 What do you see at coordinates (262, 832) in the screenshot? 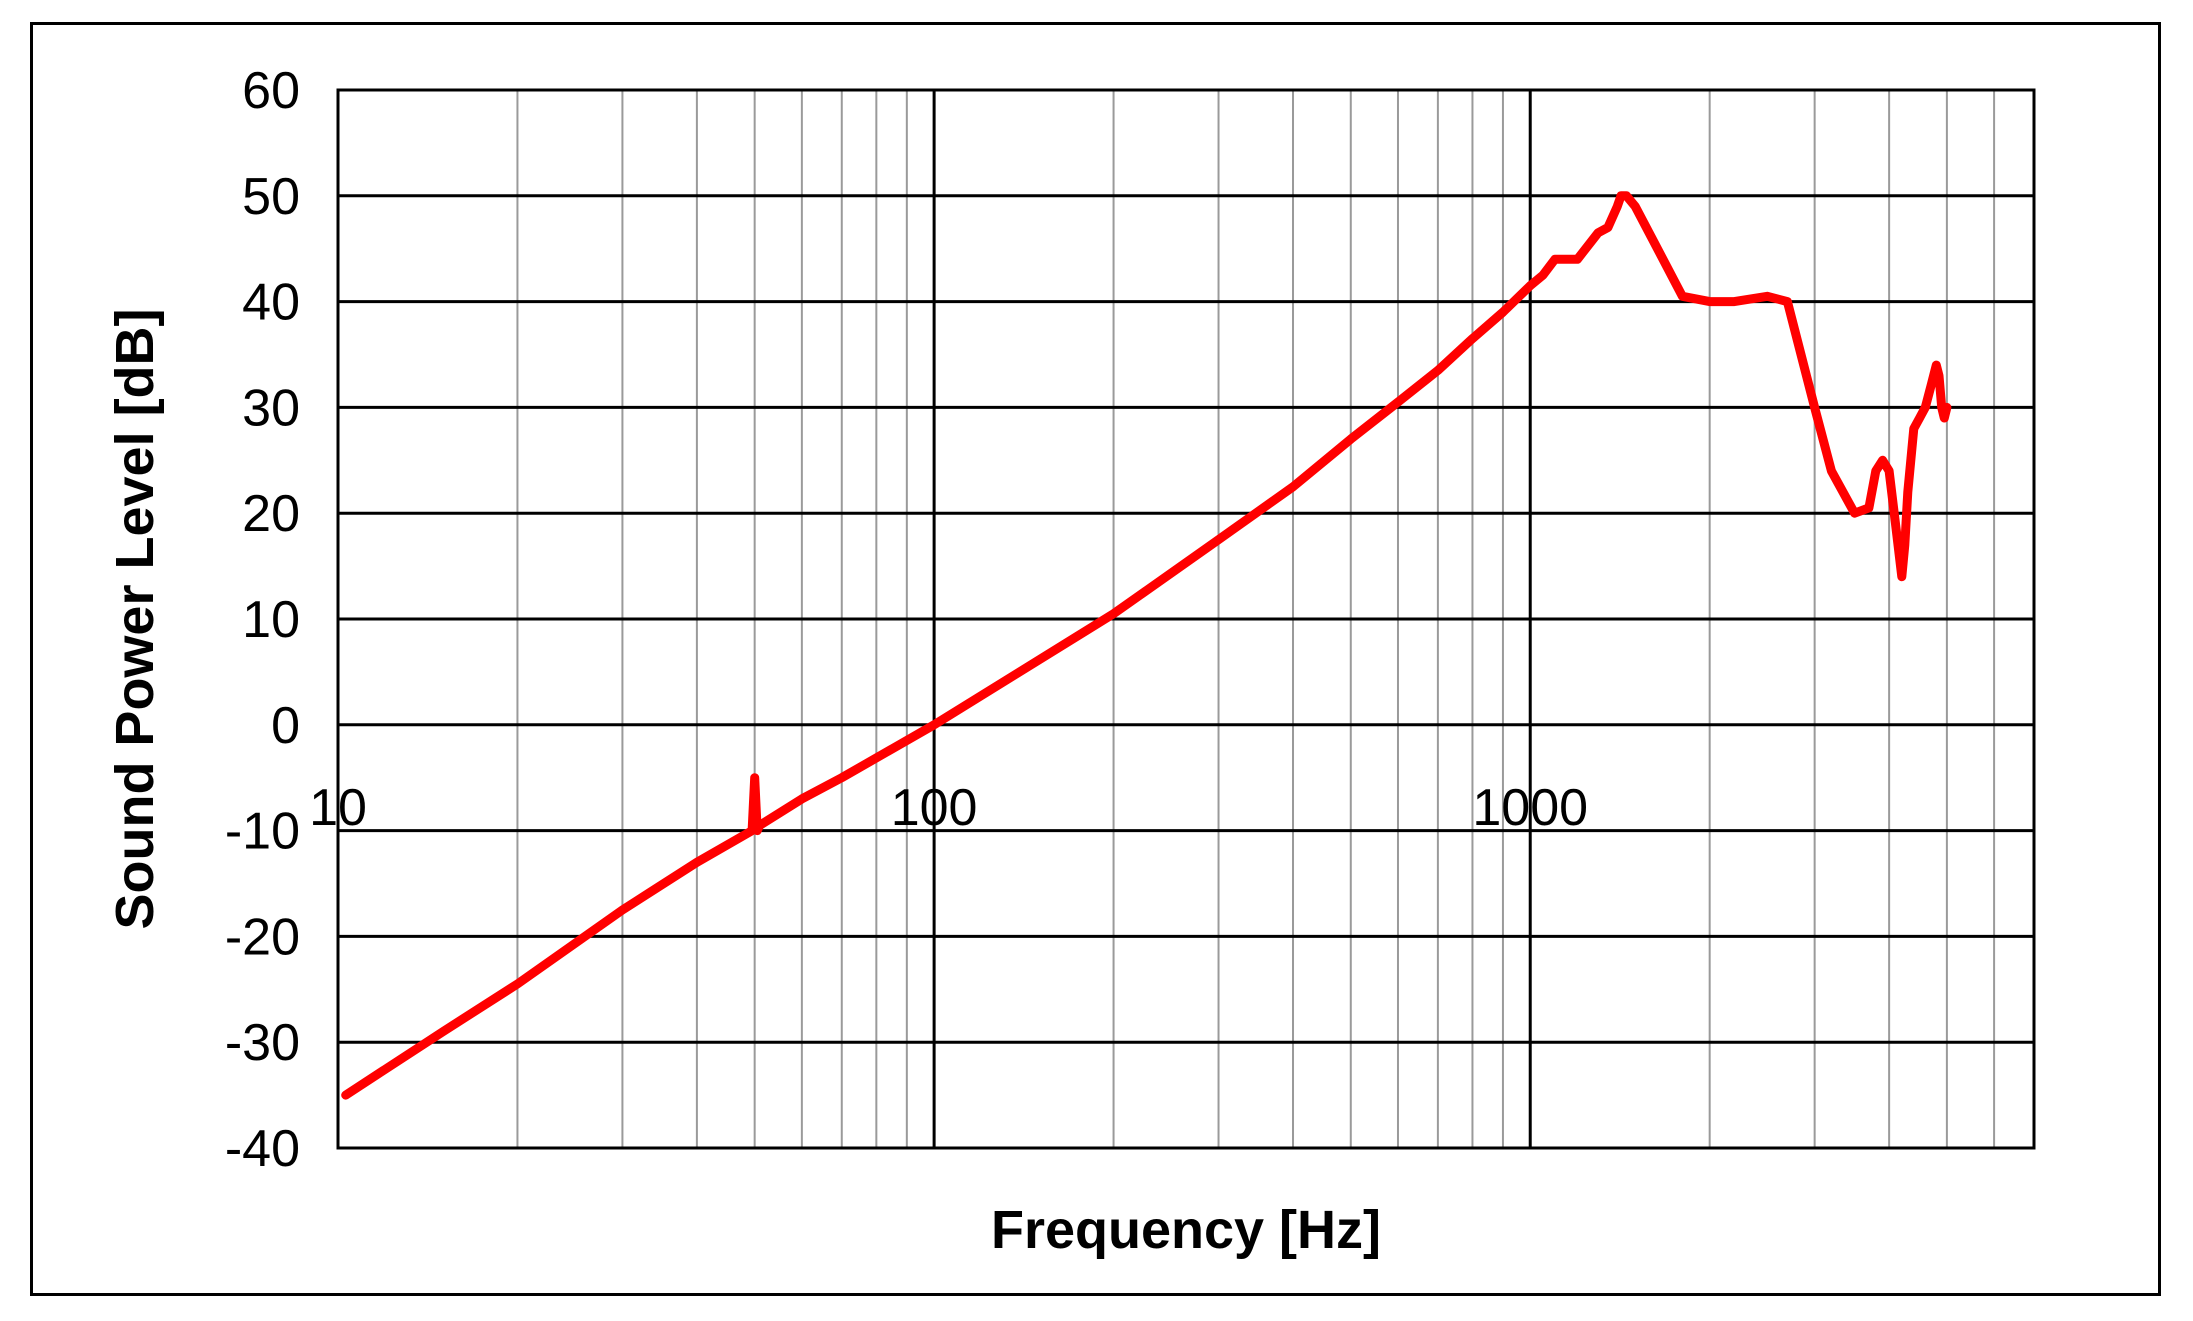
I see `y-tick-label: -10` at bounding box center [262, 832].